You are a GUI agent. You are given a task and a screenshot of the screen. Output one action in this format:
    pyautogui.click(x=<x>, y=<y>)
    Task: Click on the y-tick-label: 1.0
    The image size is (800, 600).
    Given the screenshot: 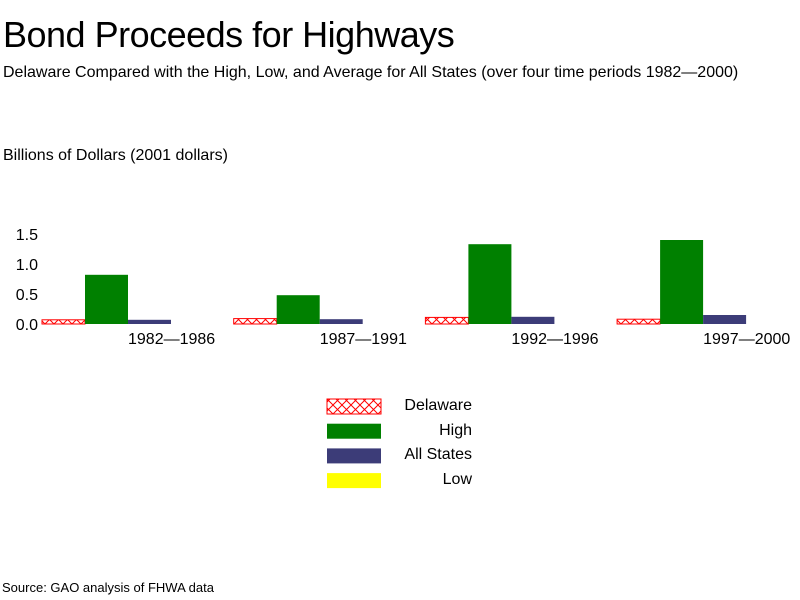 What is the action you would take?
    pyautogui.click(x=27, y=265)
    